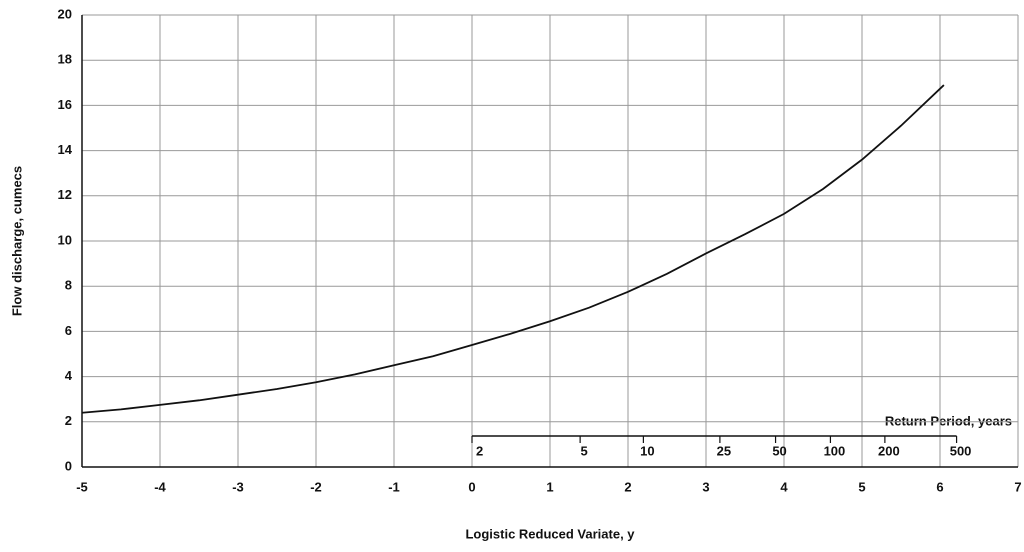 Image resolution: width=1024 pixels, height=552 pixels. Describe the element at coordinates (784, 486) in the screenshot. I see `x-tick-label: 4` at that location.